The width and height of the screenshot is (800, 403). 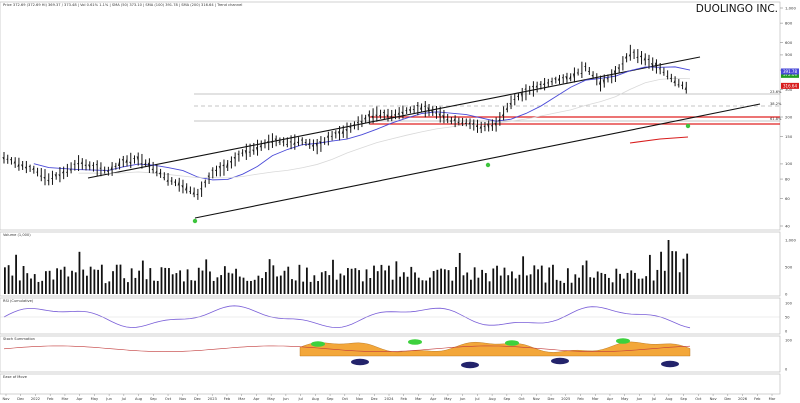 I want to click on rsi-title: RSI (Cumulative), so click(x=18, y=301).